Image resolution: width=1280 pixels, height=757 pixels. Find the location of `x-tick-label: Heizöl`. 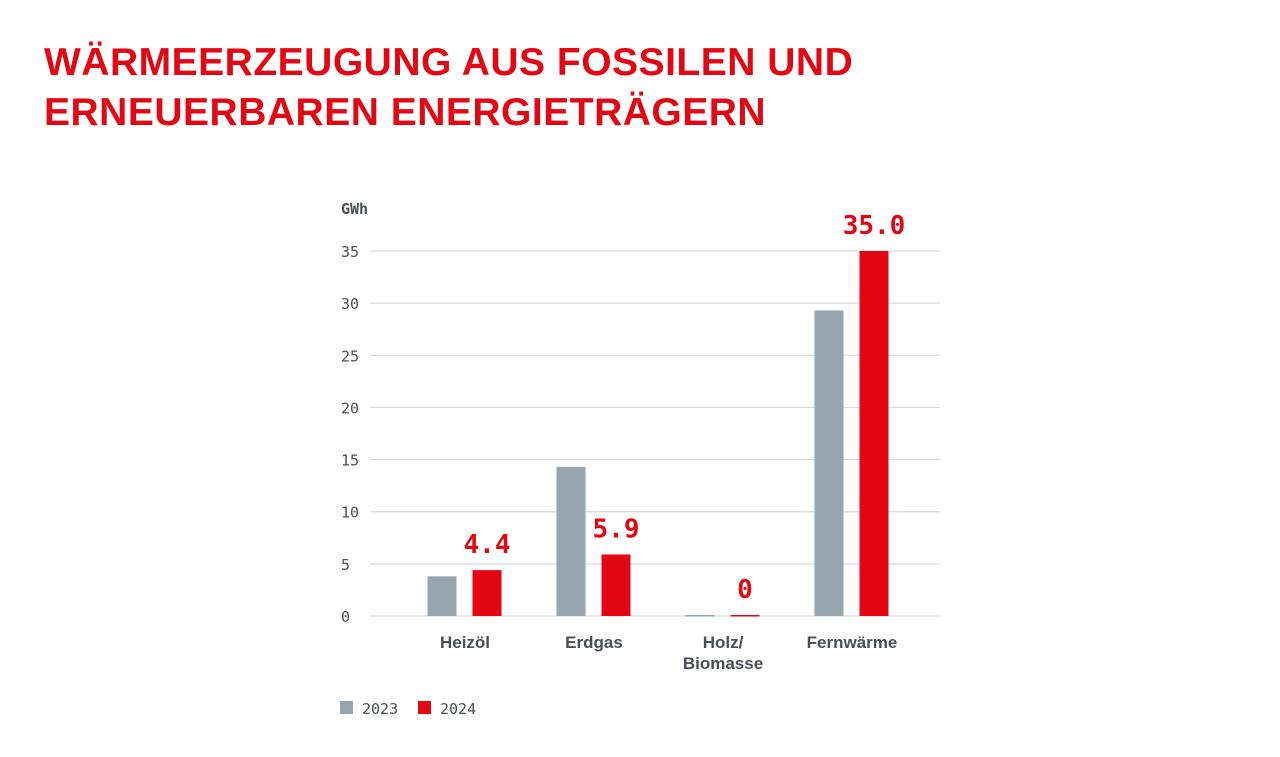

x-tick-label: Heizöl is located at coordinates (465, 642).